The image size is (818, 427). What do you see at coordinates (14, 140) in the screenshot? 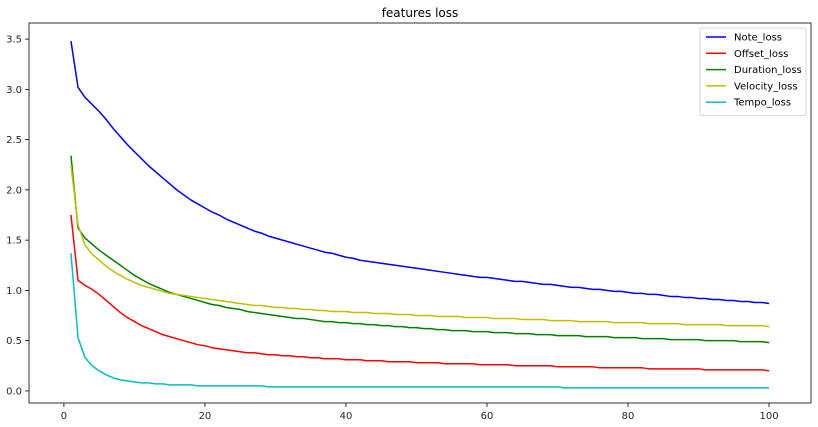
I see `y-tick-label: 2.5` at bounding box center [14, 140].